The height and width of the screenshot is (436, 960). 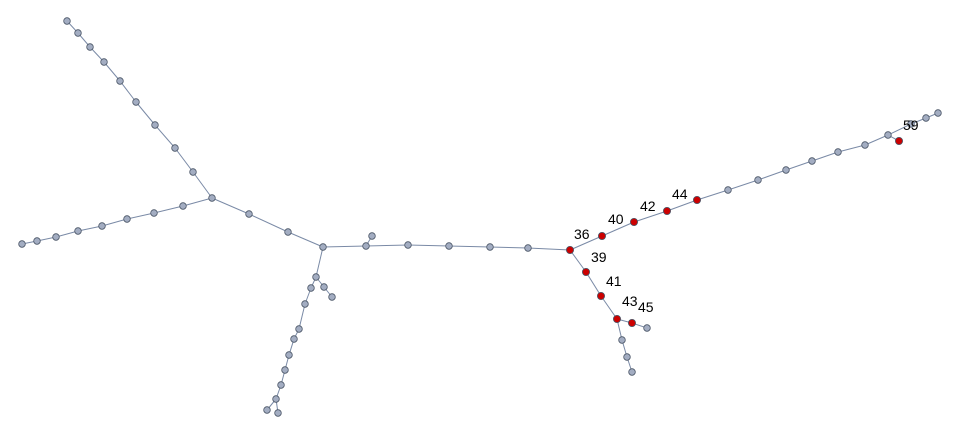 What do you see at coordinates (614, 281) in the screenshot?
I see `node-label-41: 41` at bounding box center [614, 281].